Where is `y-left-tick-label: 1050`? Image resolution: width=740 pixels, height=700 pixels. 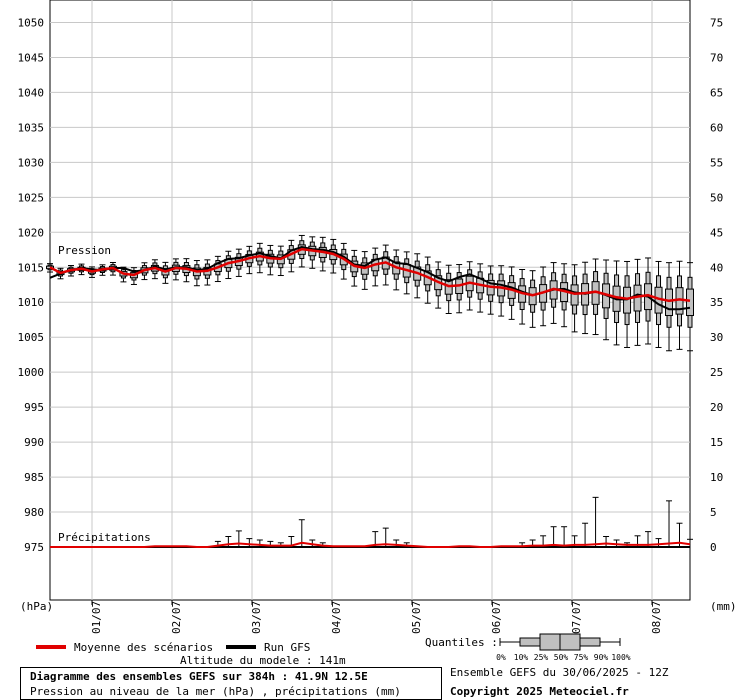
y-left-tick-label: 1050 is located at coordinates (31, 23).